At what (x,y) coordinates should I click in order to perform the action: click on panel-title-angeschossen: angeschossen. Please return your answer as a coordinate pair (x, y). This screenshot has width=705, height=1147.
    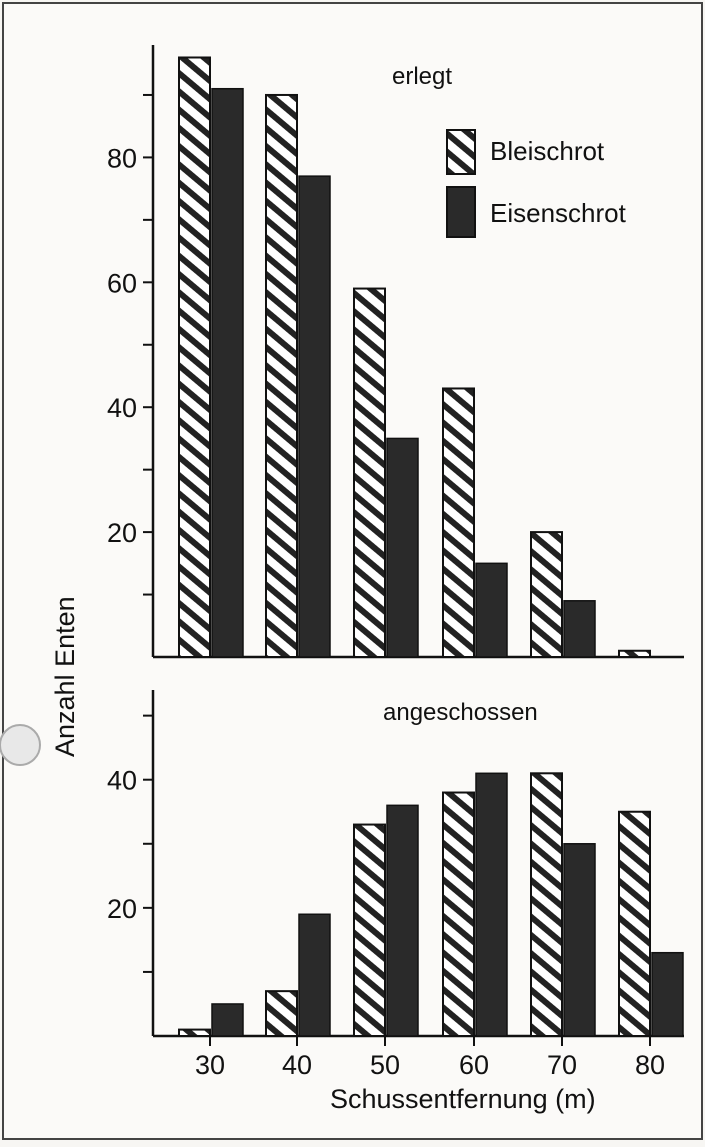
    Looking at the image, I should click on (460, 712).